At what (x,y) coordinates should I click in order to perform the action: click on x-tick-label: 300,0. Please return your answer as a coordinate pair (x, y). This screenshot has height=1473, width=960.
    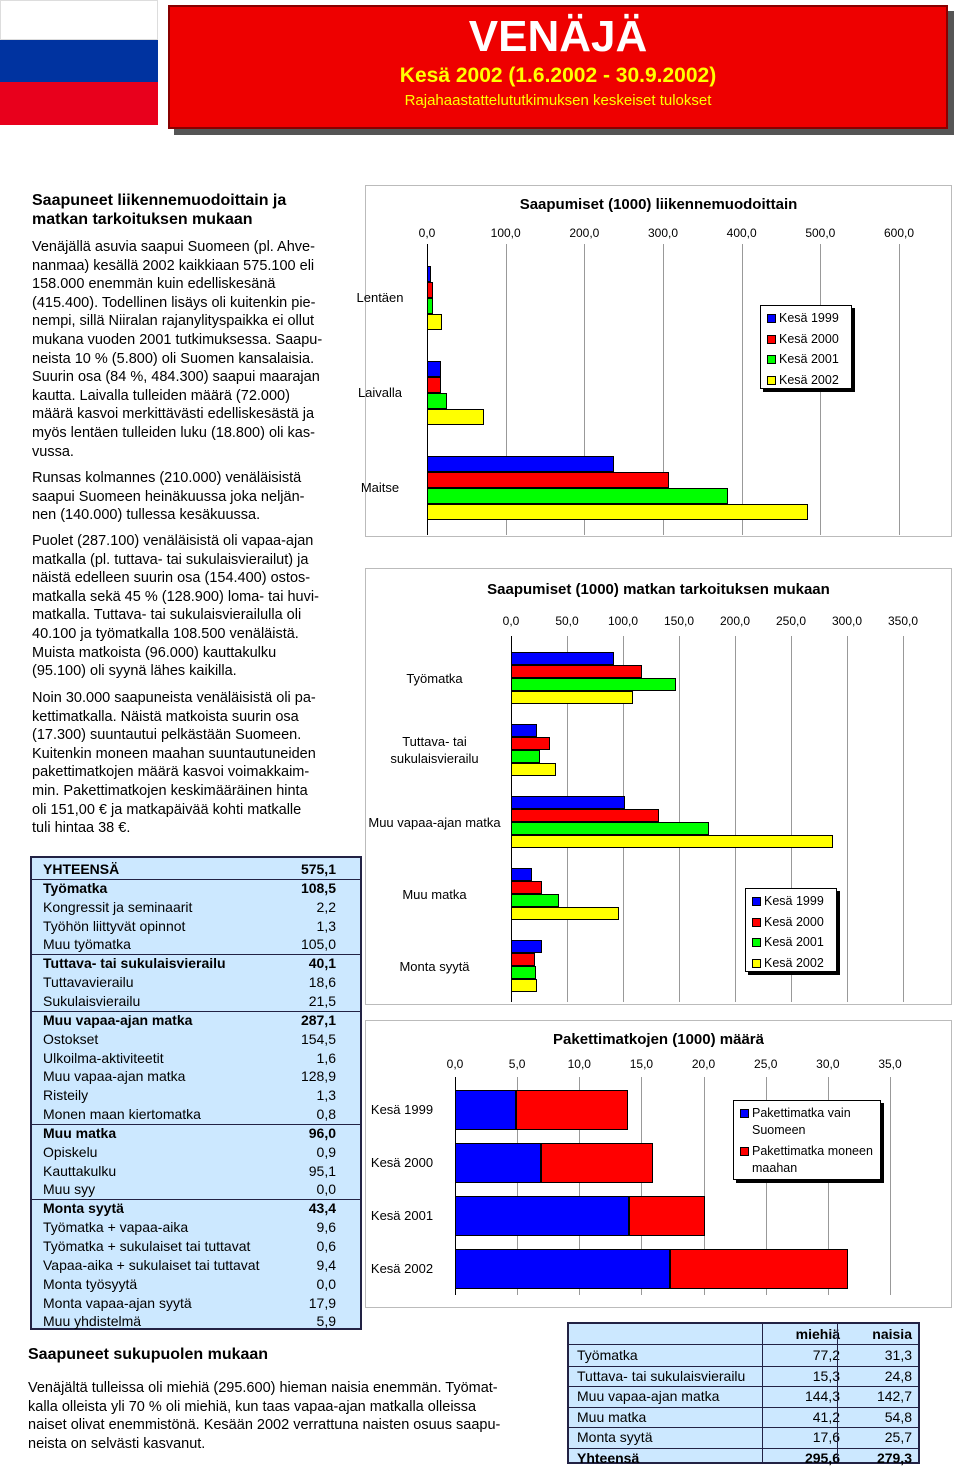
    Looking at the image, I should click on (663, 233).